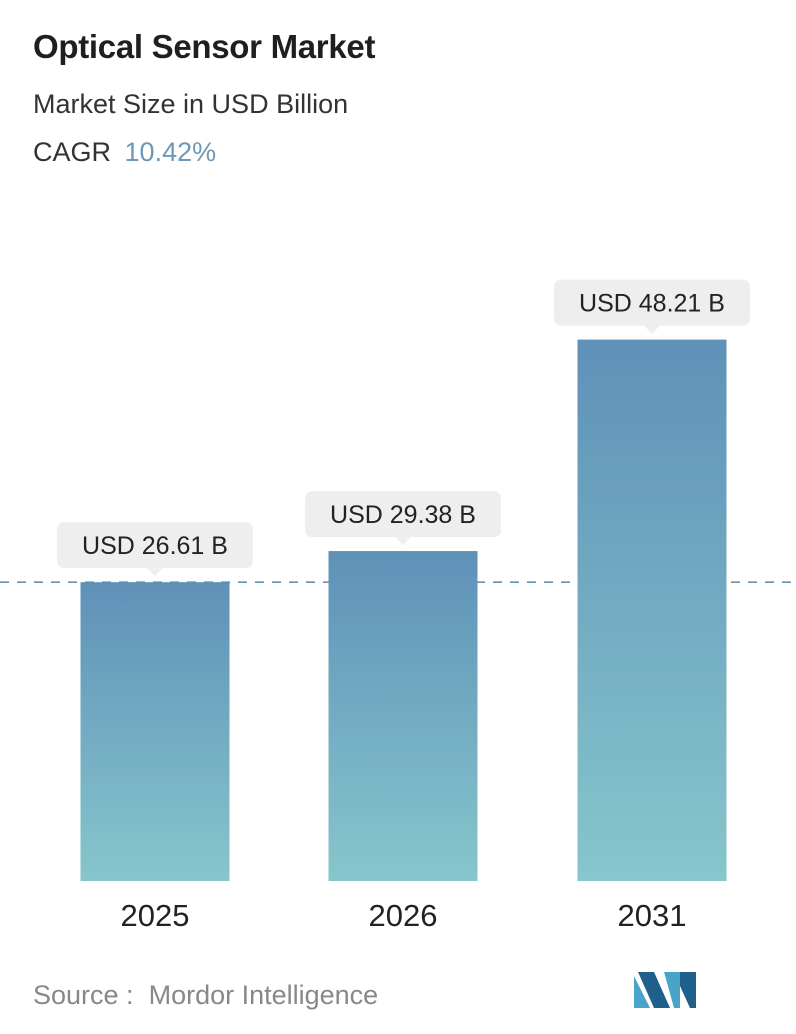 This screenshot has height=1034, width=796. What do you see at coordinates (263, 995) in the screenshot?
I see `source-name: Mordor Intelligence` at bounding box center [263, 995].